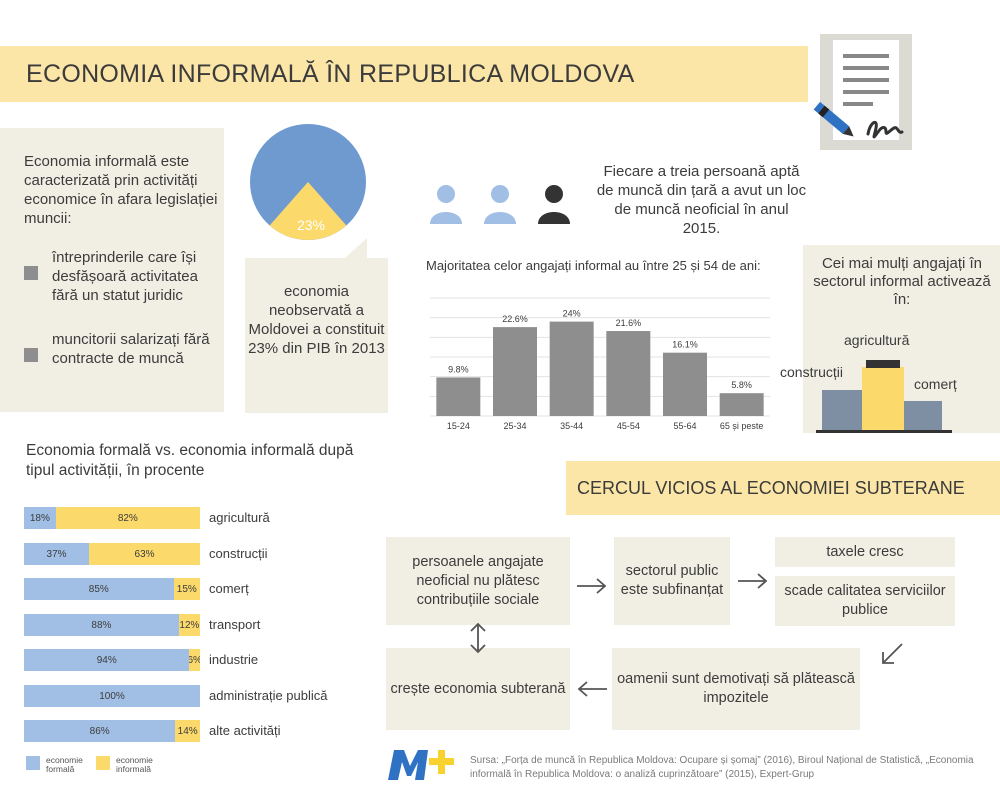 The image size is (1000, 800). Describe the element at coordinates (101, 625) in the screenshot. I see `formal-segment: 88%` at that location.